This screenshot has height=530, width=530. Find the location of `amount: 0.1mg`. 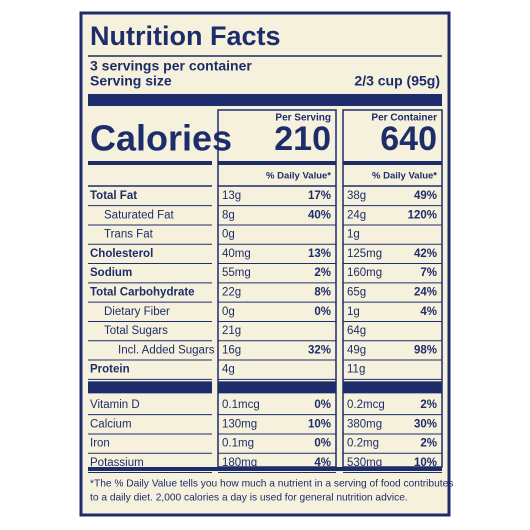

amount: 0.1mg is located at coordinates (238, 444).